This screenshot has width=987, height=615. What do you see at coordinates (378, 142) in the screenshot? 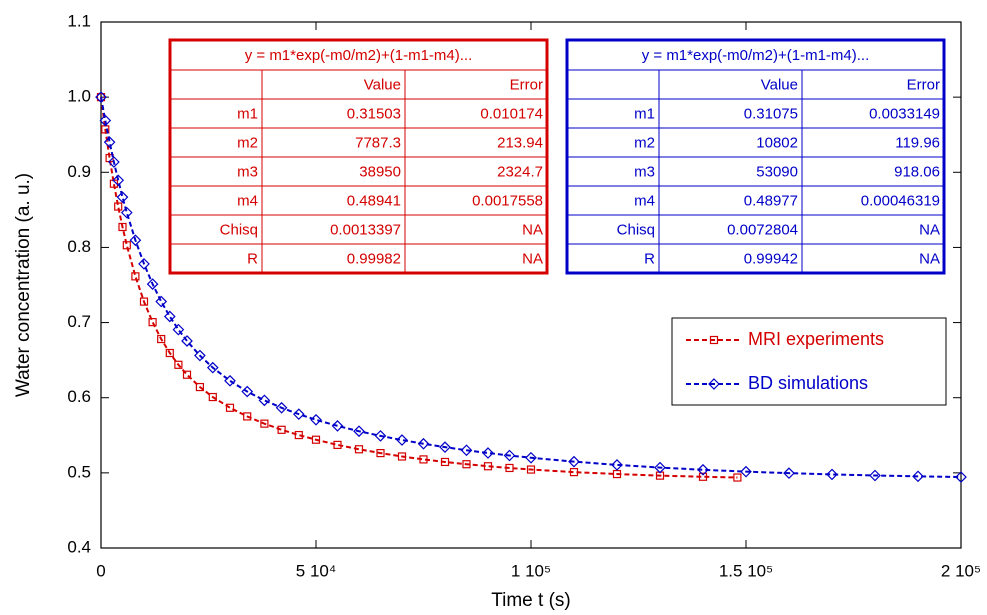
I see `cell-value: 7787.3` at bounding box center [378, 142].